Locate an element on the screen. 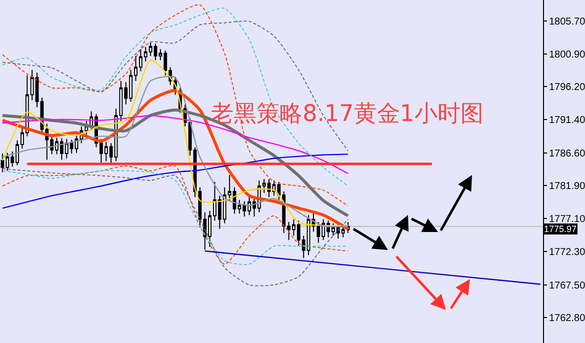 The height and width of the screenshot is (343, 585). y-tick-label: 1791.40 is located at coordinates (567, 120).